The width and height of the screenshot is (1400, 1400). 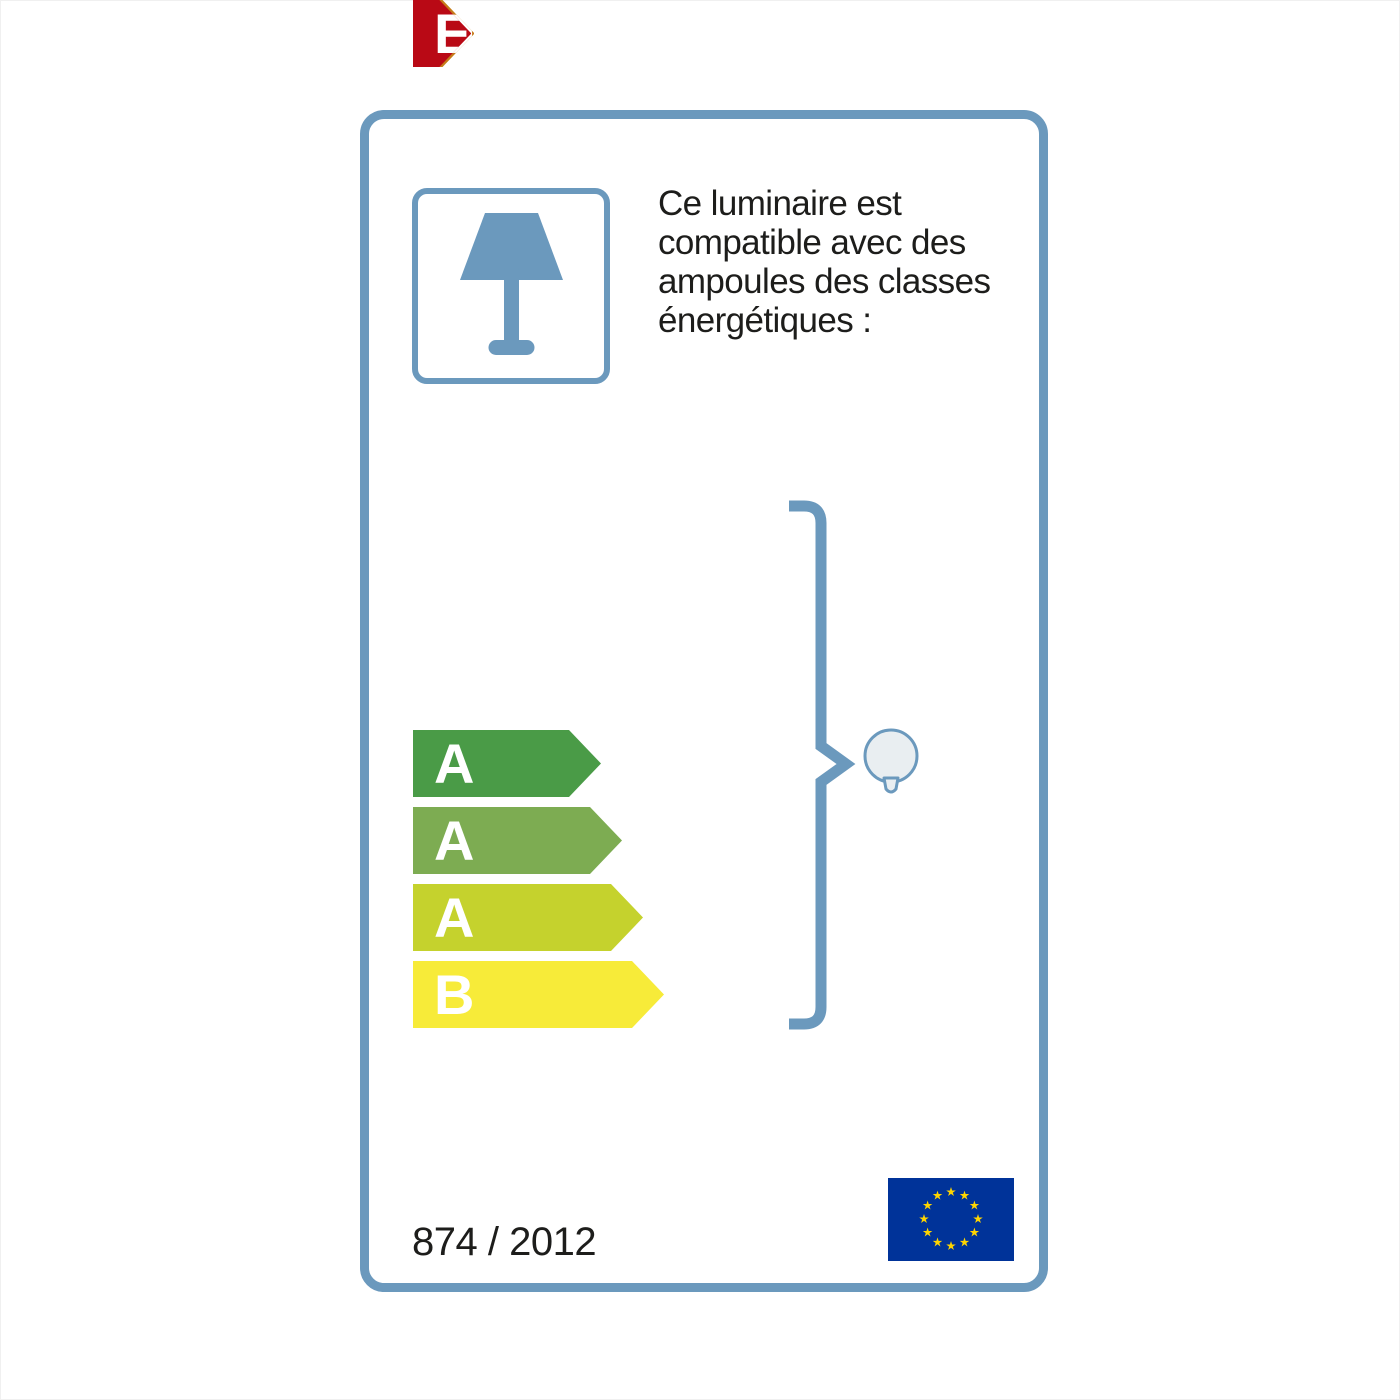 What do you see at coordinates (812, 242) in the screenshot?
I see `compatibility-text-line: compatible avec des` at bounding box center [812, 242].